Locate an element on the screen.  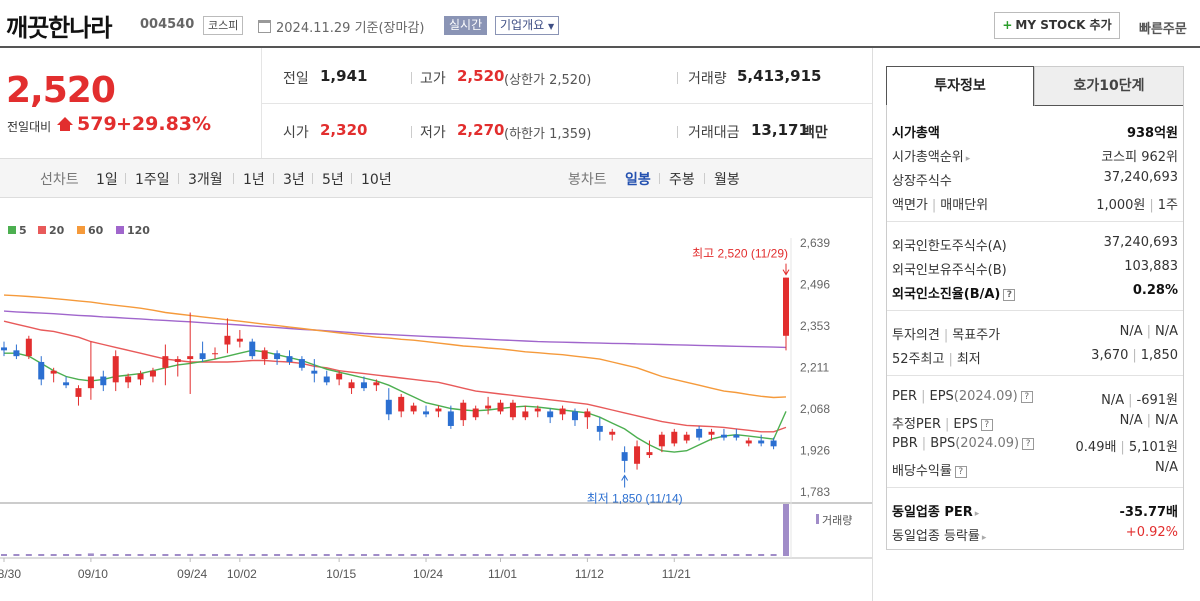
company-overview-dropdown: 기업개요 ▼ is located at coordinates (527, 25).